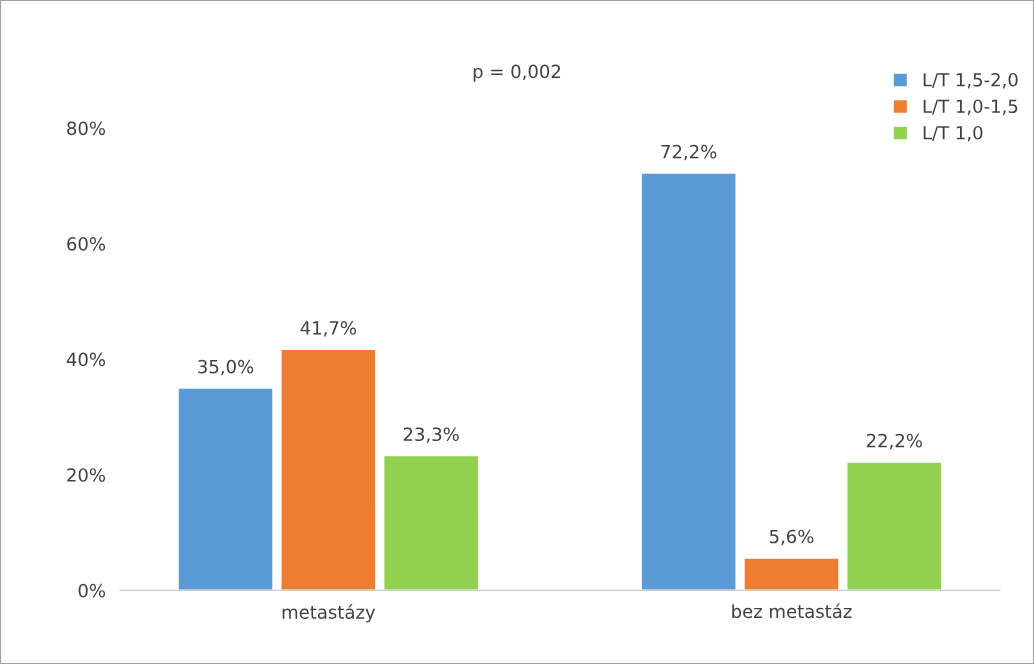 Image resolution: width=1034 pixels, height=664 pixels. Describe the element at coordinates (517, 73) in the screenshot. I see `text: p = 0,002` at that location.